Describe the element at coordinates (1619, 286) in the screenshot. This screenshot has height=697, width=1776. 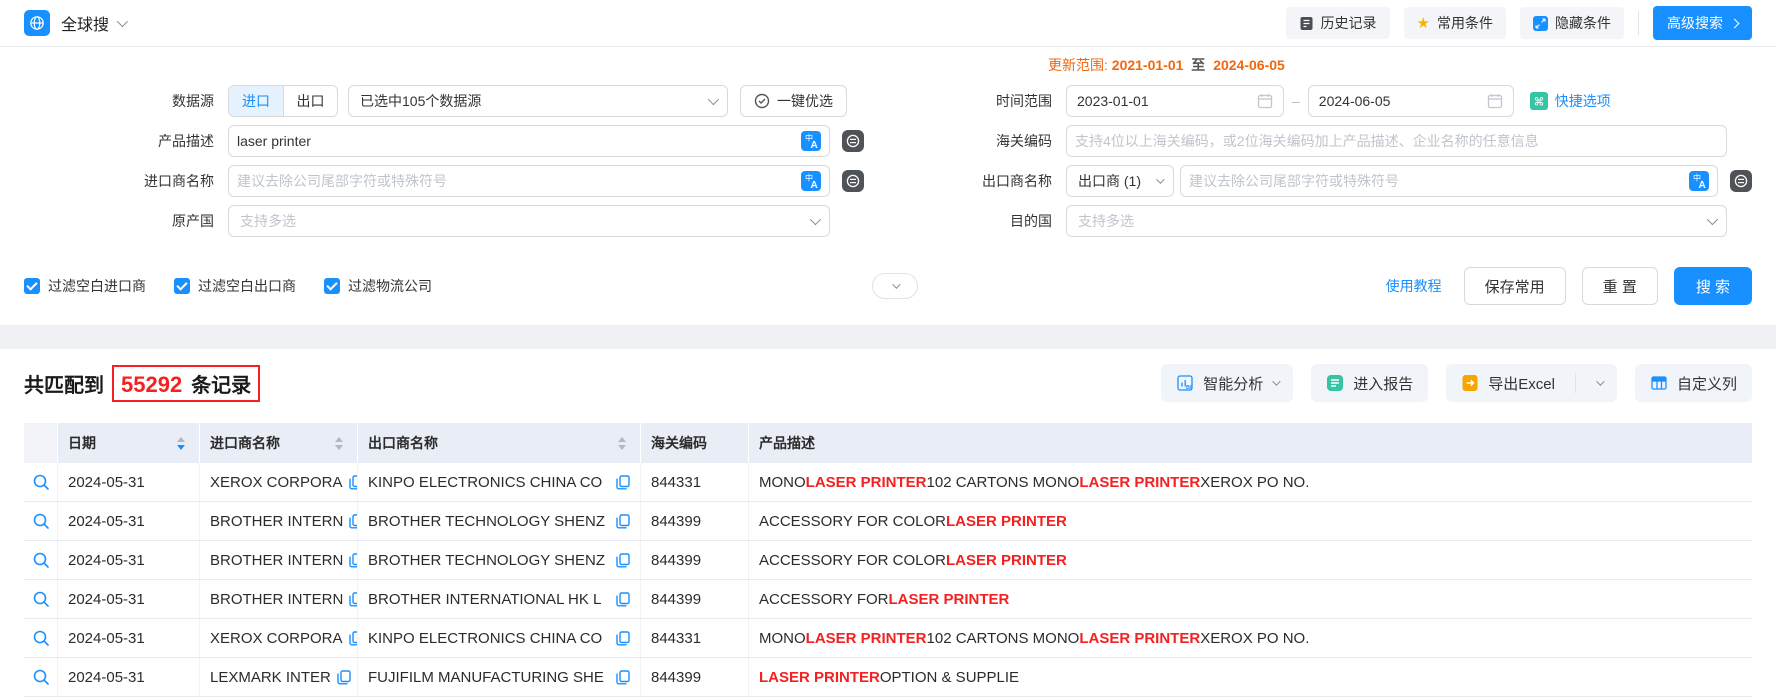
I see `reset-button: 重 置` at that location.